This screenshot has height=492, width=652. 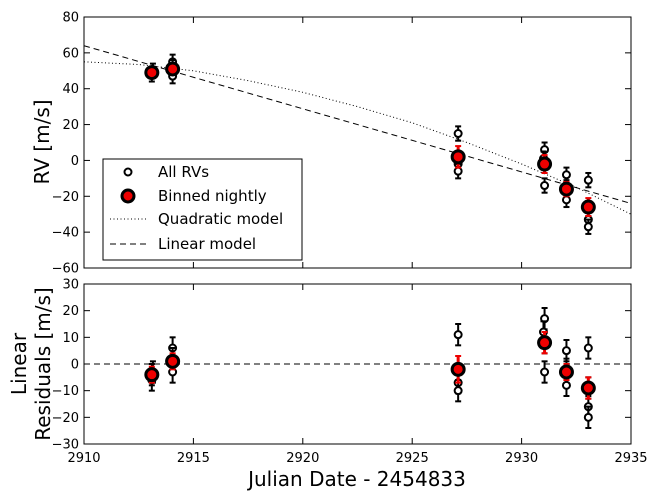 What do you see at coordinates (70, 338) in the screenshot?
I see `bottom-y-tick-label-4: 10` at bounding box center [70, 338].